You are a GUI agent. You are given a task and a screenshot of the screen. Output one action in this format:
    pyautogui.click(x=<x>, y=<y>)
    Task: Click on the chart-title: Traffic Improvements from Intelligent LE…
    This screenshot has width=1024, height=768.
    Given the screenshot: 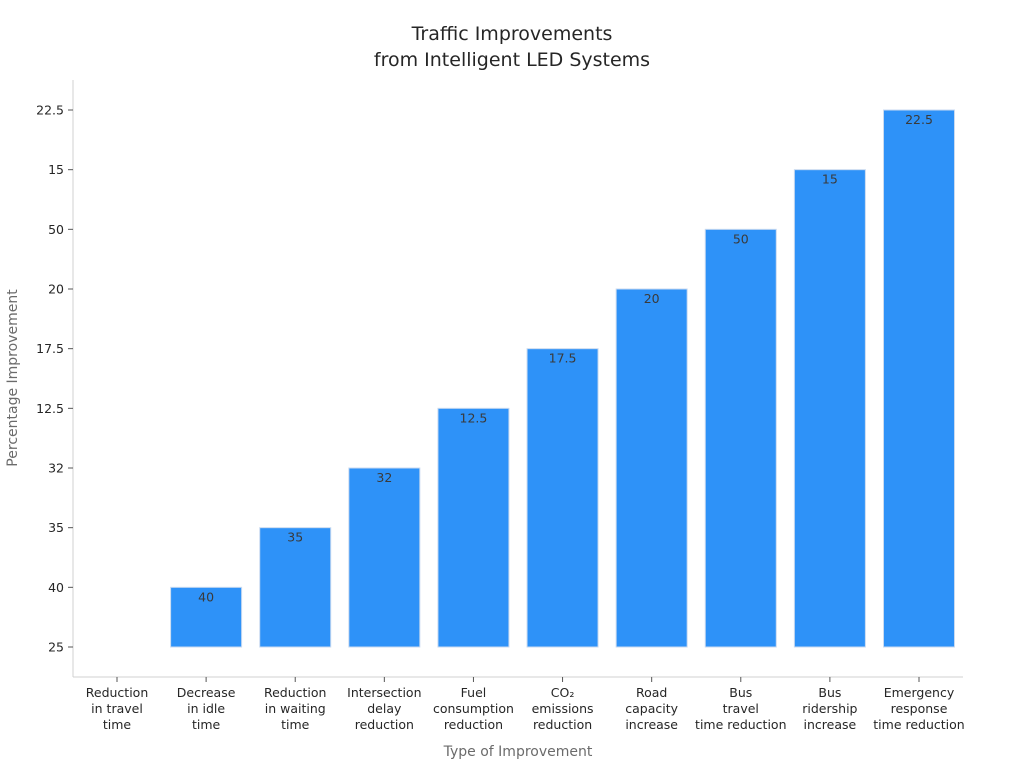 What is the action you would take?
    pyautogui.click(x=512, y=47)
    